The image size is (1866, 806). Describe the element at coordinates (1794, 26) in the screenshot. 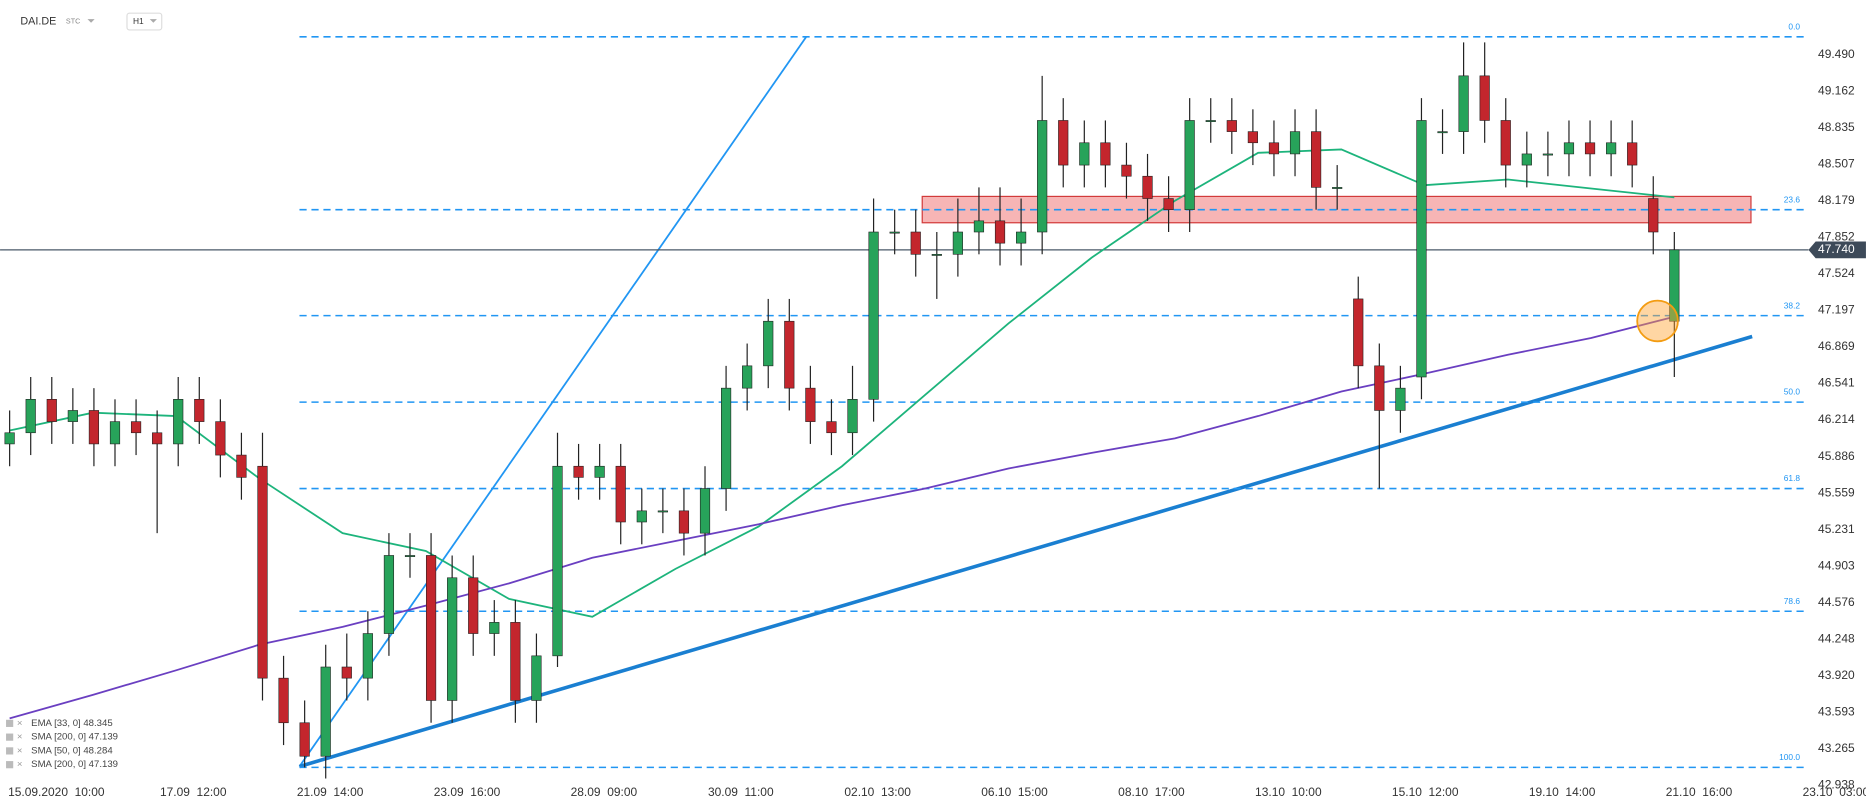

I see `fib-label: 0.0` at that location.